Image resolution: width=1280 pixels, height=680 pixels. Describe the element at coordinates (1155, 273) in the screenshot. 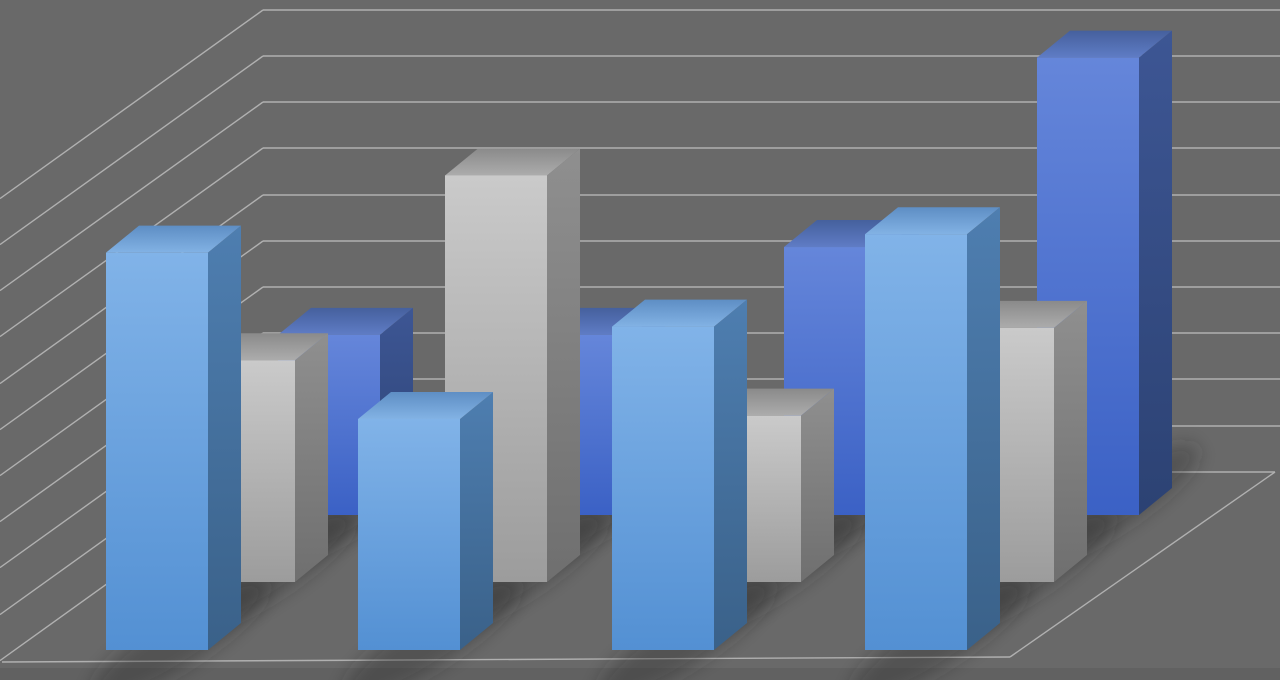

I see `bar-back-4-side` at that location.